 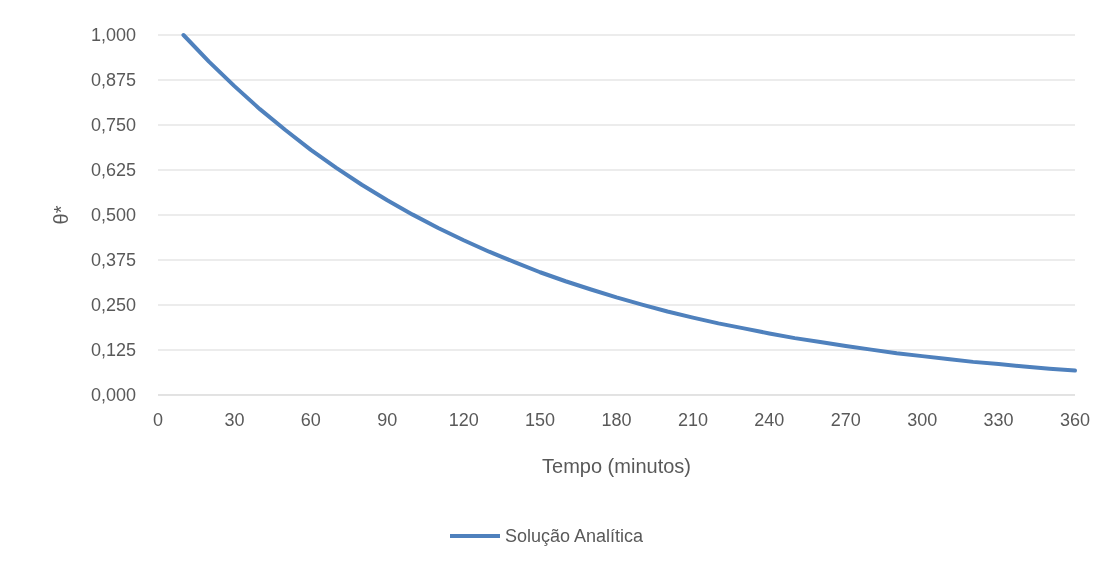 I want to click on y-tick-label: 0,375, so click(x=113, y=260).